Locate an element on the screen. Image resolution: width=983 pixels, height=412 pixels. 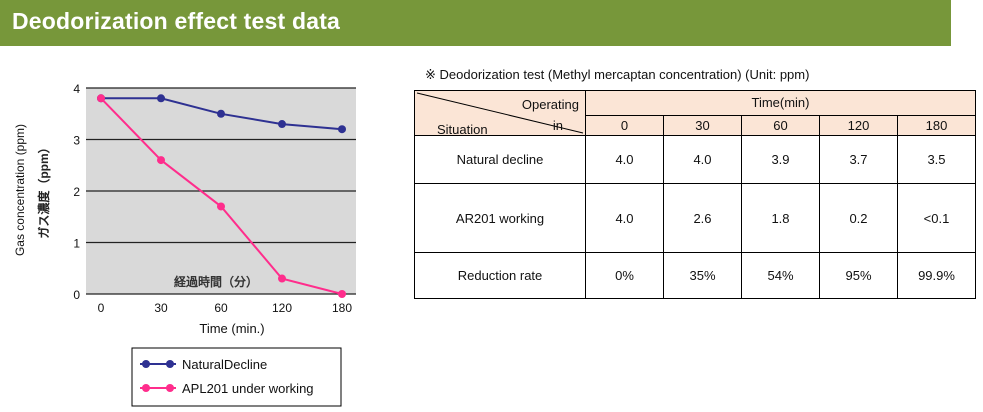
table-cell: 3.7 is located at coordinates (858, 159).